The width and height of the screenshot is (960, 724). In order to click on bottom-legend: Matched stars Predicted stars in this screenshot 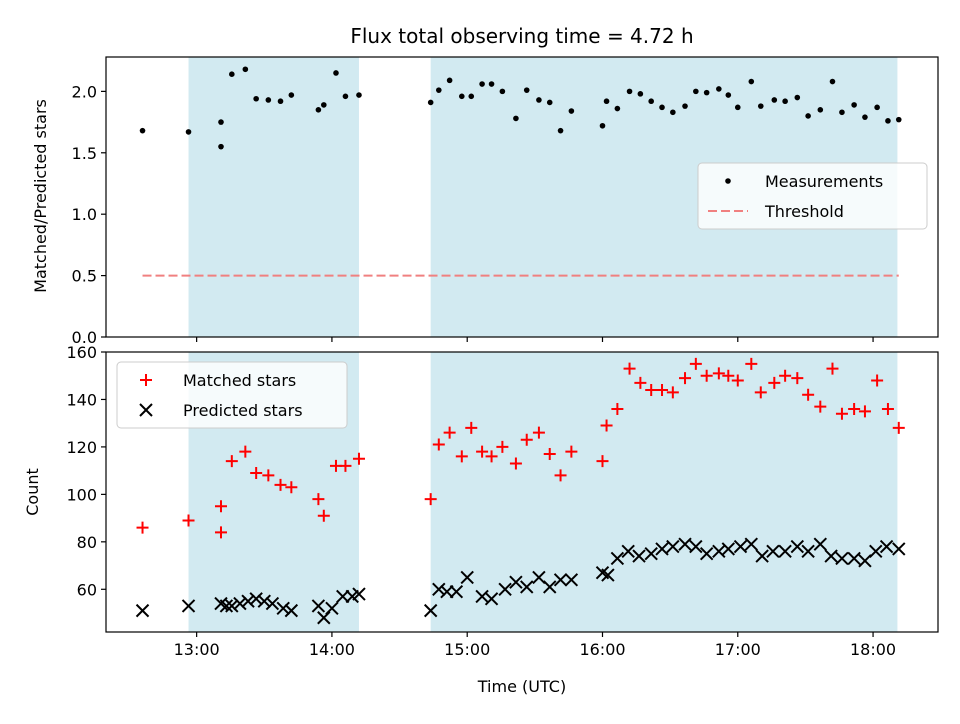, I will do `click(232, 395)`.